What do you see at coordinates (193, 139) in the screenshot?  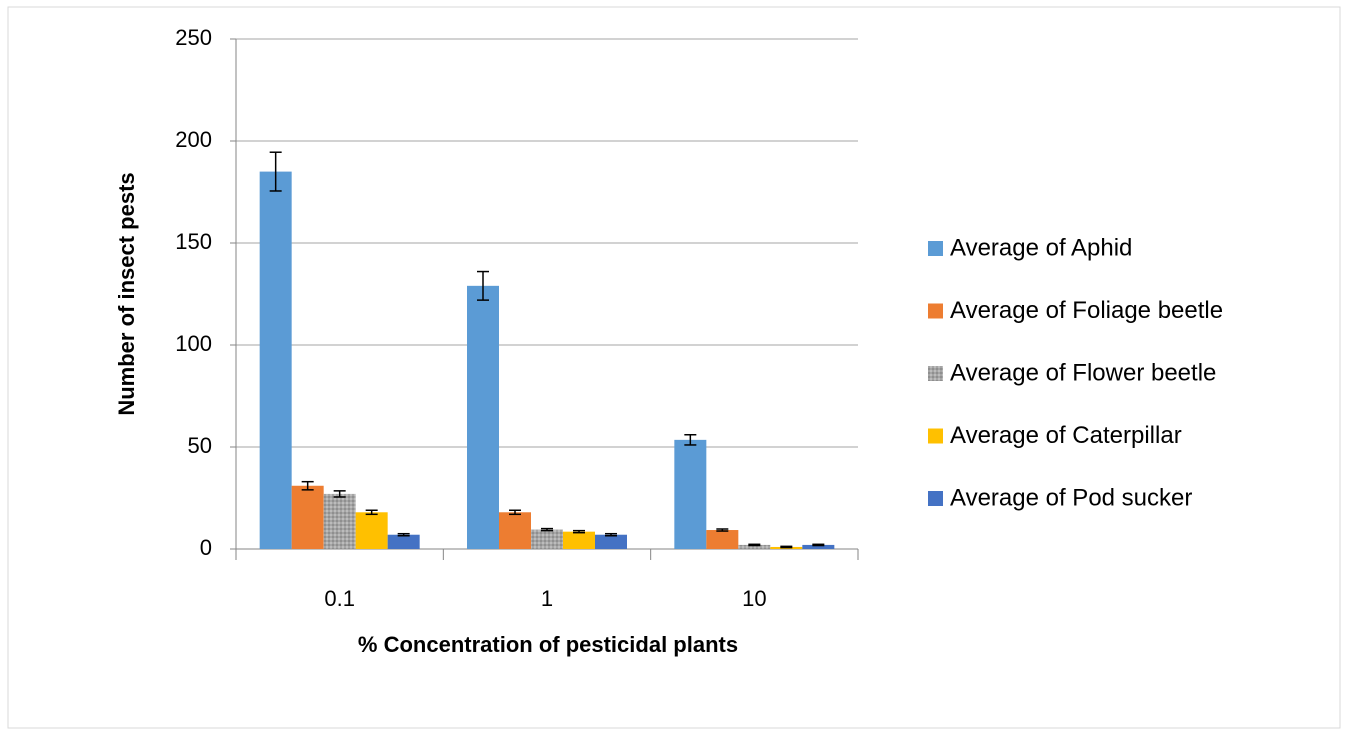 I see `y-tick-label: 200` at bounding box center [193, 139].